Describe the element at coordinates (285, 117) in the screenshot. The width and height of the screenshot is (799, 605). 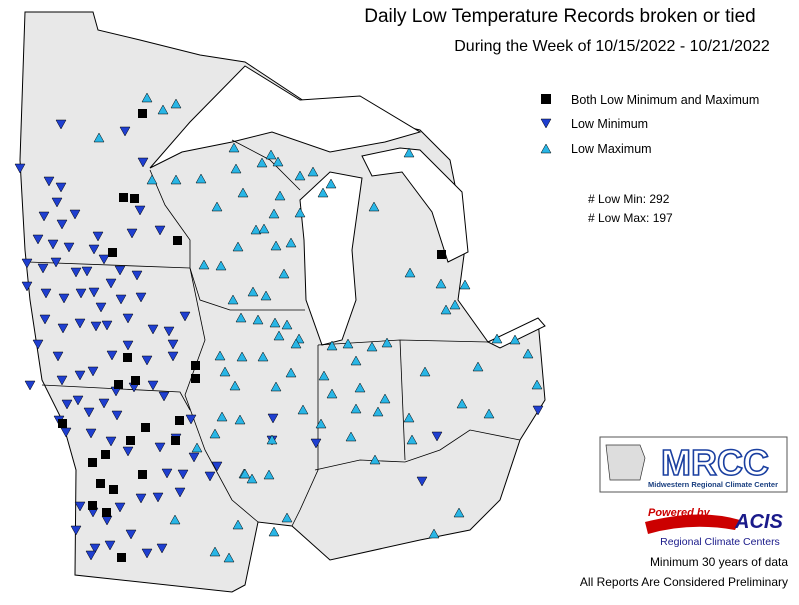
I see `lake-superior` at that location.